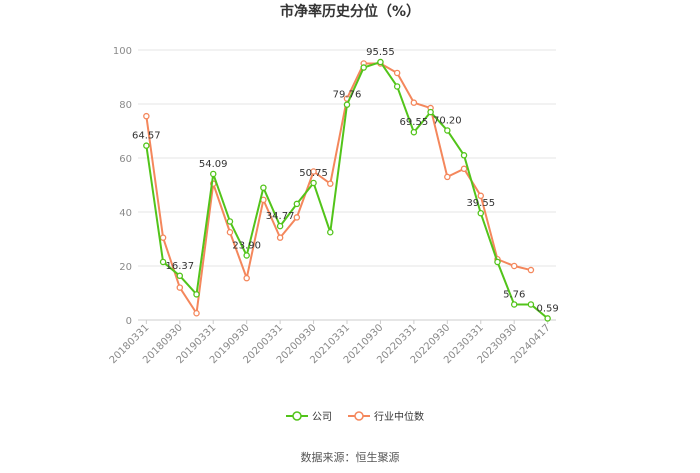 The height and width of the screenshot is (473, 700). I want to click on legend-item-1: 行业中位数, so click(386, 416).